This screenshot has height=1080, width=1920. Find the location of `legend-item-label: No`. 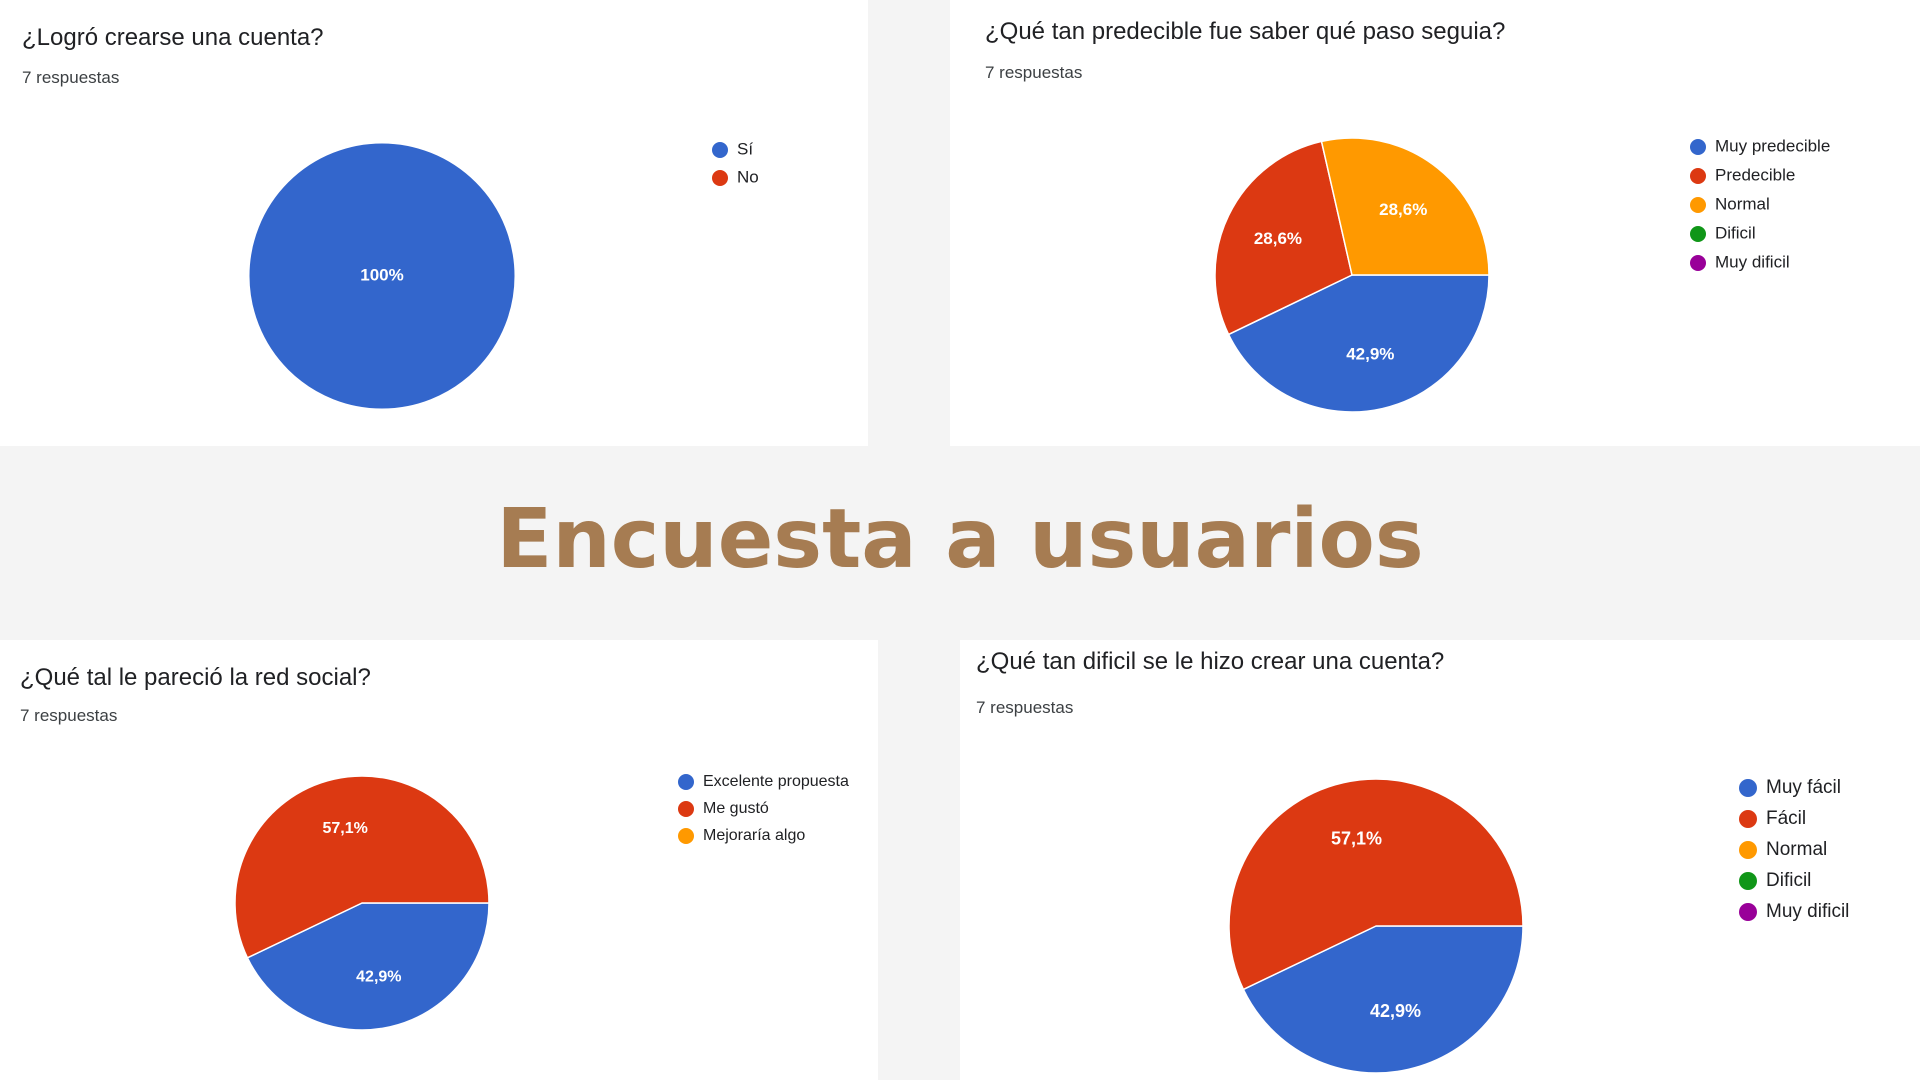

legend-item-label: No is located at coordinates (748, 176).